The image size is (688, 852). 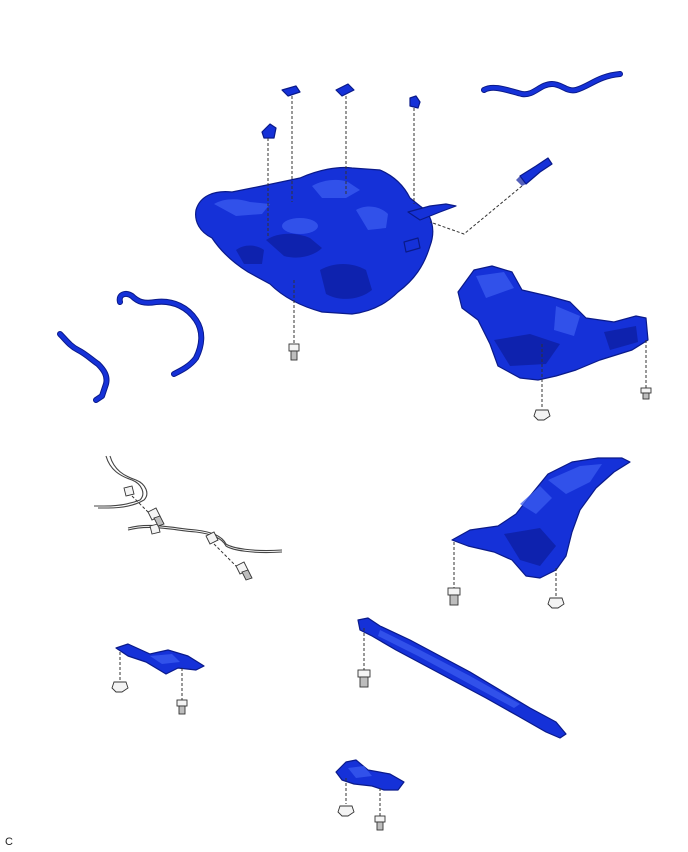 What do you see at coordinates (556, 603) in the screenshot?
I see `bracket-nut` at bounding box center [556, 603].